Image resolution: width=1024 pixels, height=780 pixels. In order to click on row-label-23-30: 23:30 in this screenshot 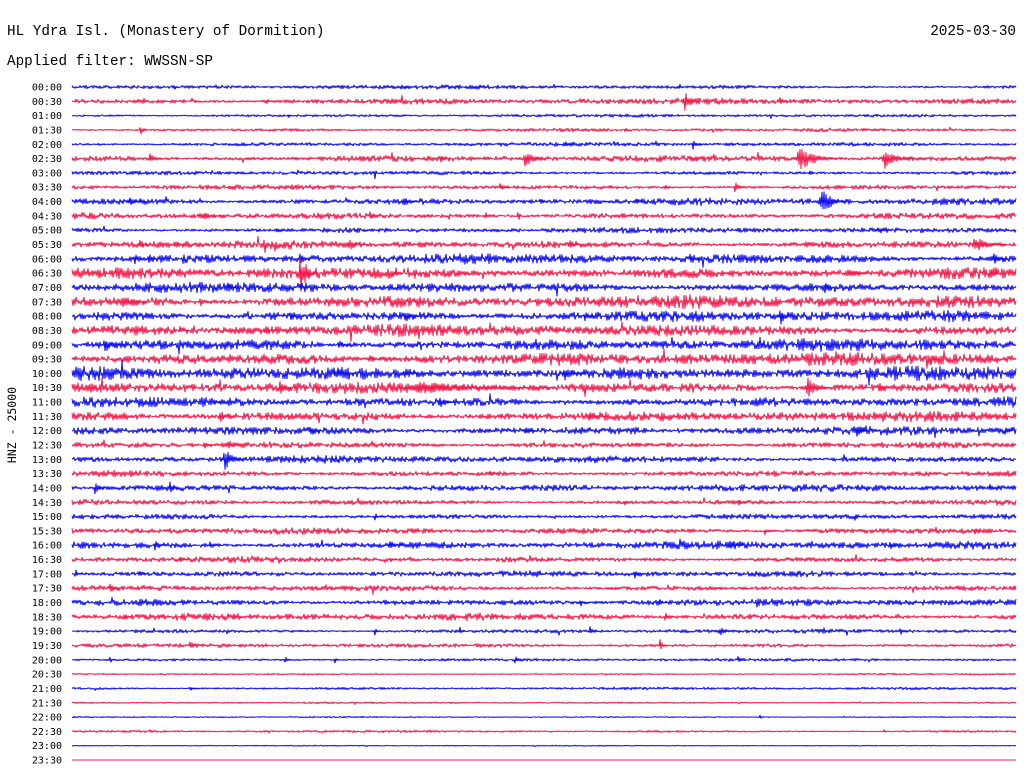, I will do `click(47, 761)`.